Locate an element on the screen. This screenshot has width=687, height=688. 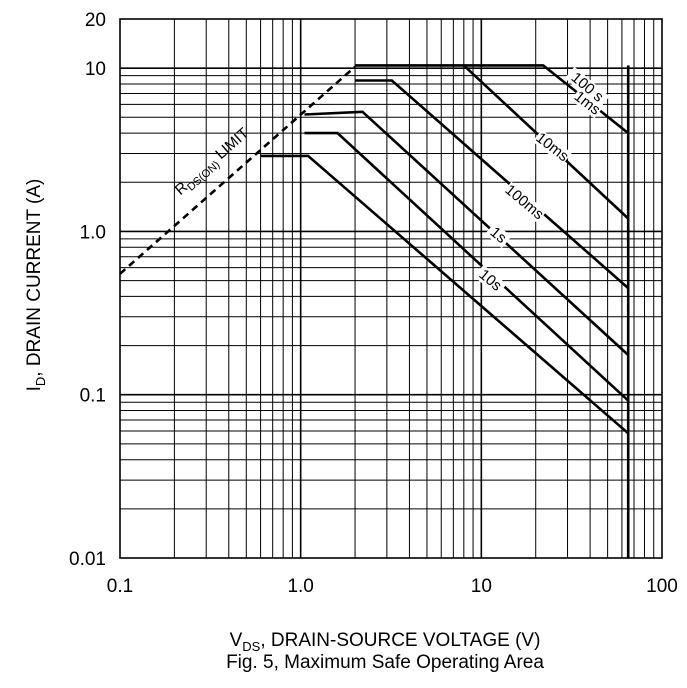
y-axis-title: ID, DRAIN CURRENT (A) is located at coordinates (36, 285).